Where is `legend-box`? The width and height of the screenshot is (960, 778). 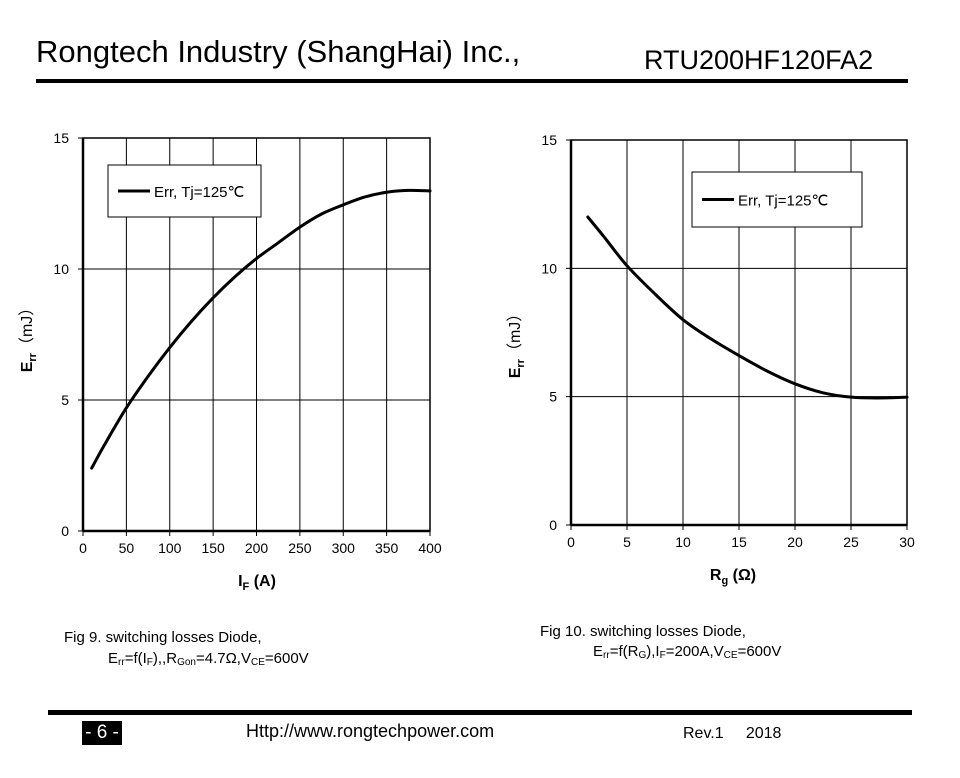 legend-box is located at coordinates (184, 191).